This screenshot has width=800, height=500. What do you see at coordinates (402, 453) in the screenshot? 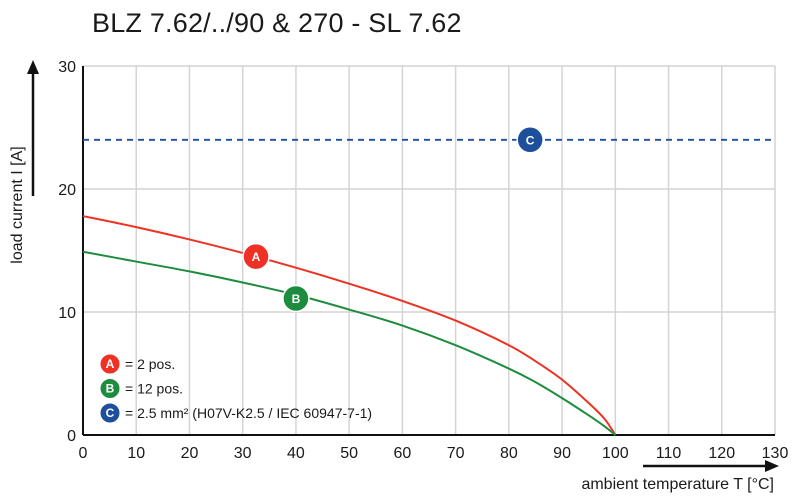
I see `x-tick-label: 60` at bounding box center [402, 453].